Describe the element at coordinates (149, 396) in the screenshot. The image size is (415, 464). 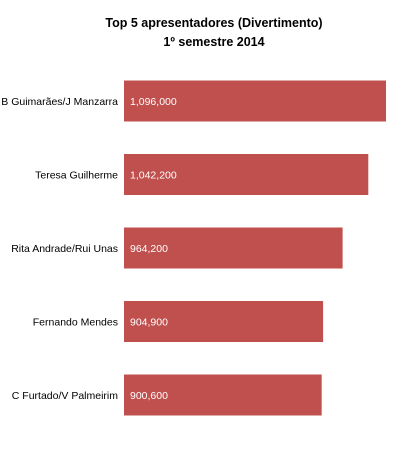
I see `data-label-5: 900,600` at that location.